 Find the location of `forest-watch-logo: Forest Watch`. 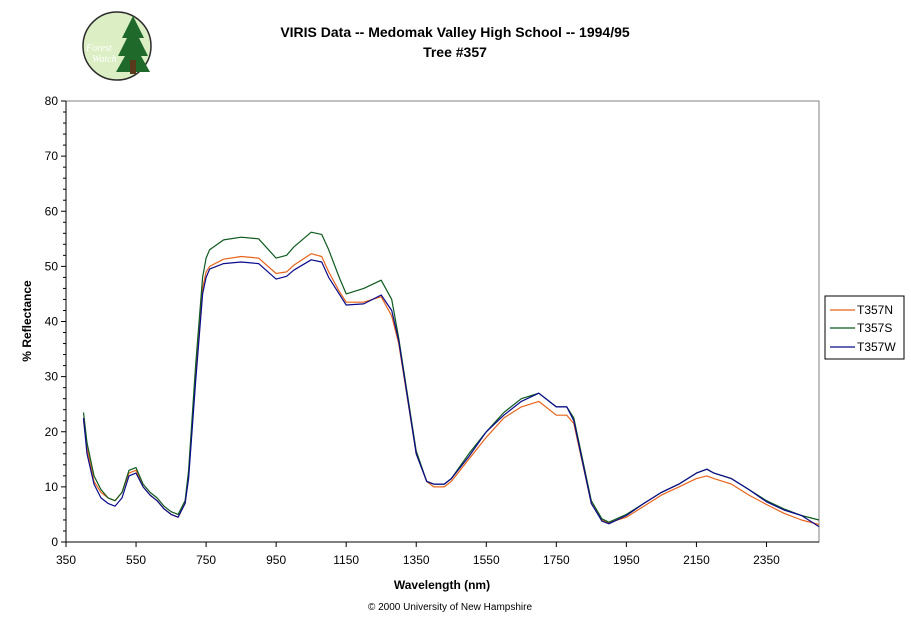

forest-watch-logo: Forest Watch is located at coordinates (117, 46).